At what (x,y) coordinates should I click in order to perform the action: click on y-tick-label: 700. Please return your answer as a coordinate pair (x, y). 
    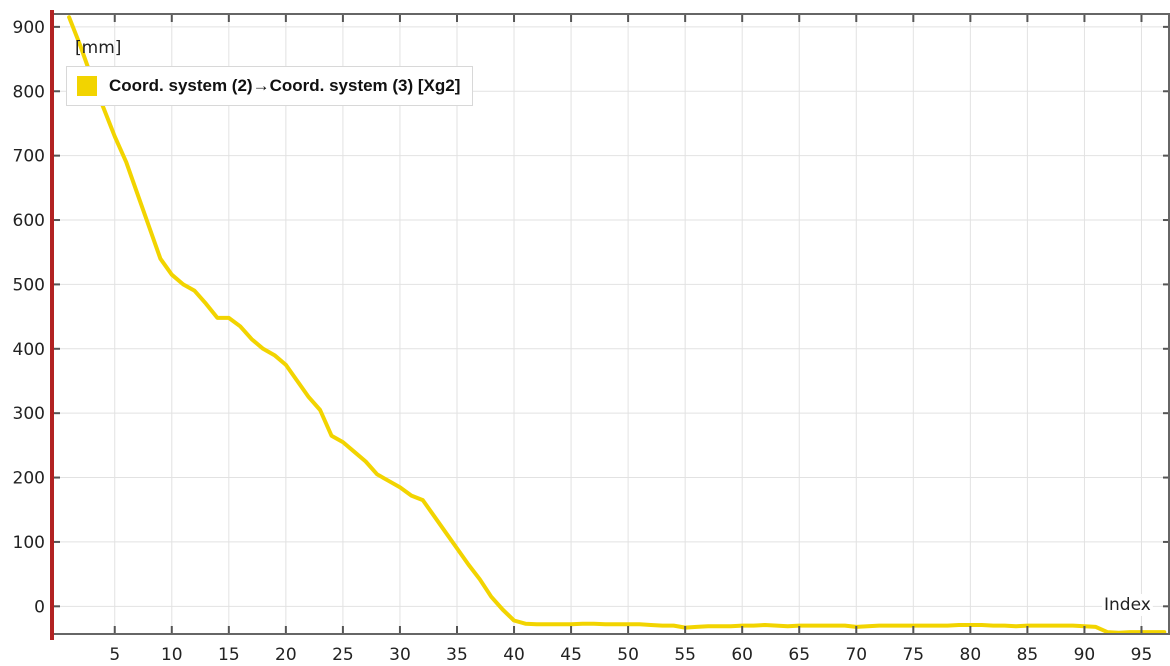
    Looking at the image, I should click on (29, 157).